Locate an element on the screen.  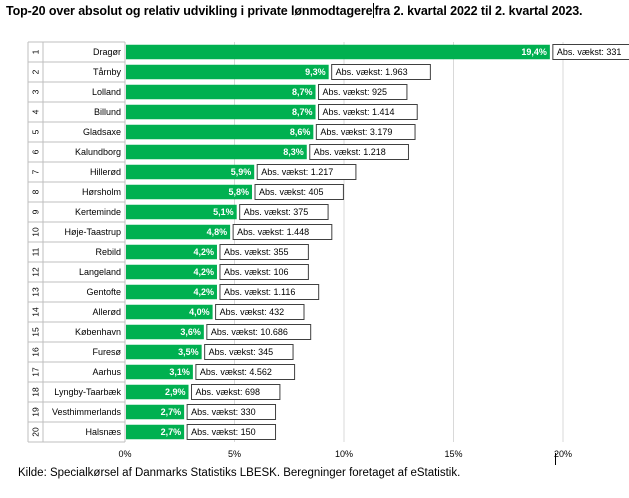
text-cursor is located at coordinates (373, 10).